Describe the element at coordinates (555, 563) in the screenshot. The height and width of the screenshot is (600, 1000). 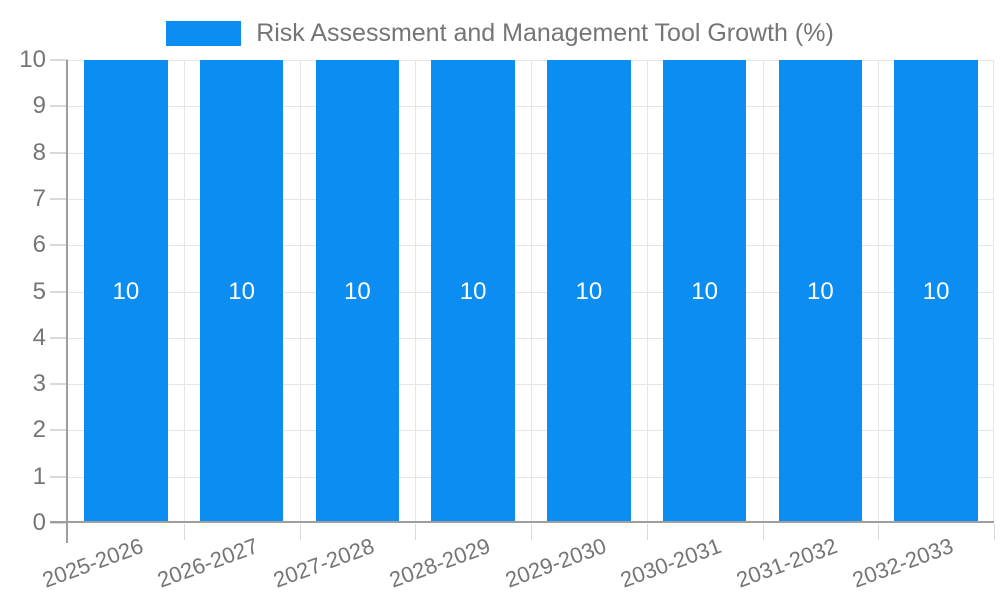
I see `x-axis-label: 2029-2030` at that location.